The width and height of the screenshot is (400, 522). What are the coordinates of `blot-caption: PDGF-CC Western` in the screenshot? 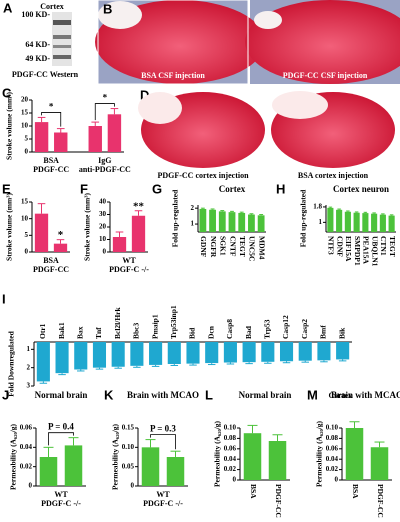 It's located at (45, 74).